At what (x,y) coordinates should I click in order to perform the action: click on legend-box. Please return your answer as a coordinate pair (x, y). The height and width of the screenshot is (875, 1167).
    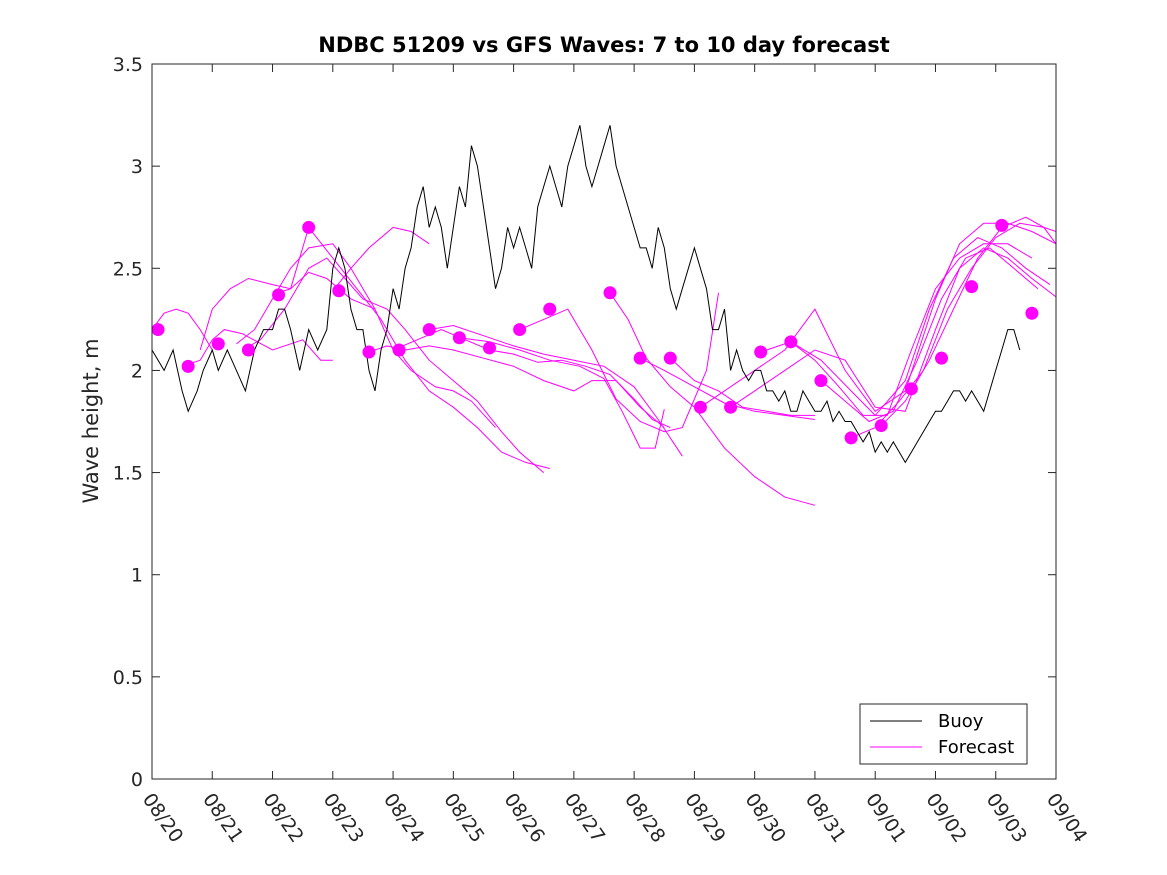
    Looking at the image, I should click on (943, 734).